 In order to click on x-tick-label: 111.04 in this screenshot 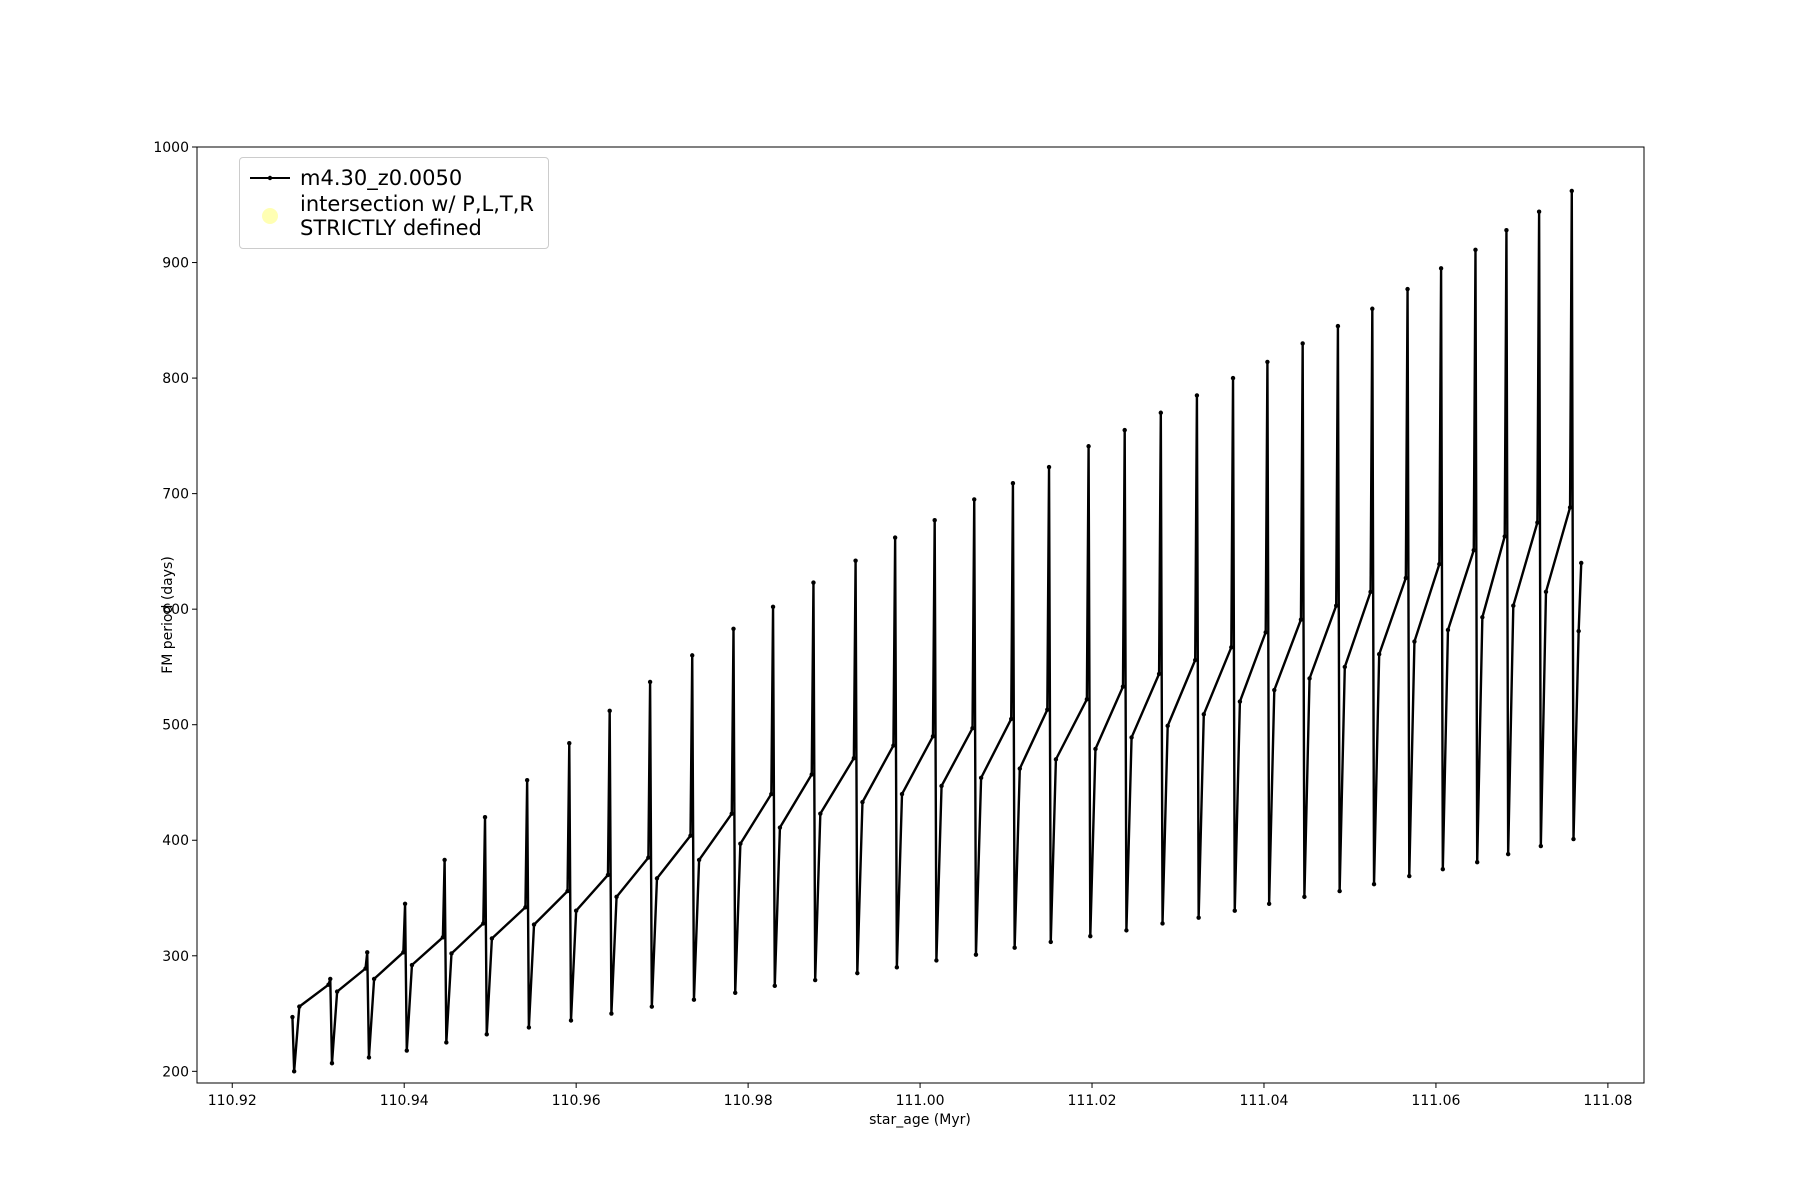, I will do `click(1263, 1101)`.